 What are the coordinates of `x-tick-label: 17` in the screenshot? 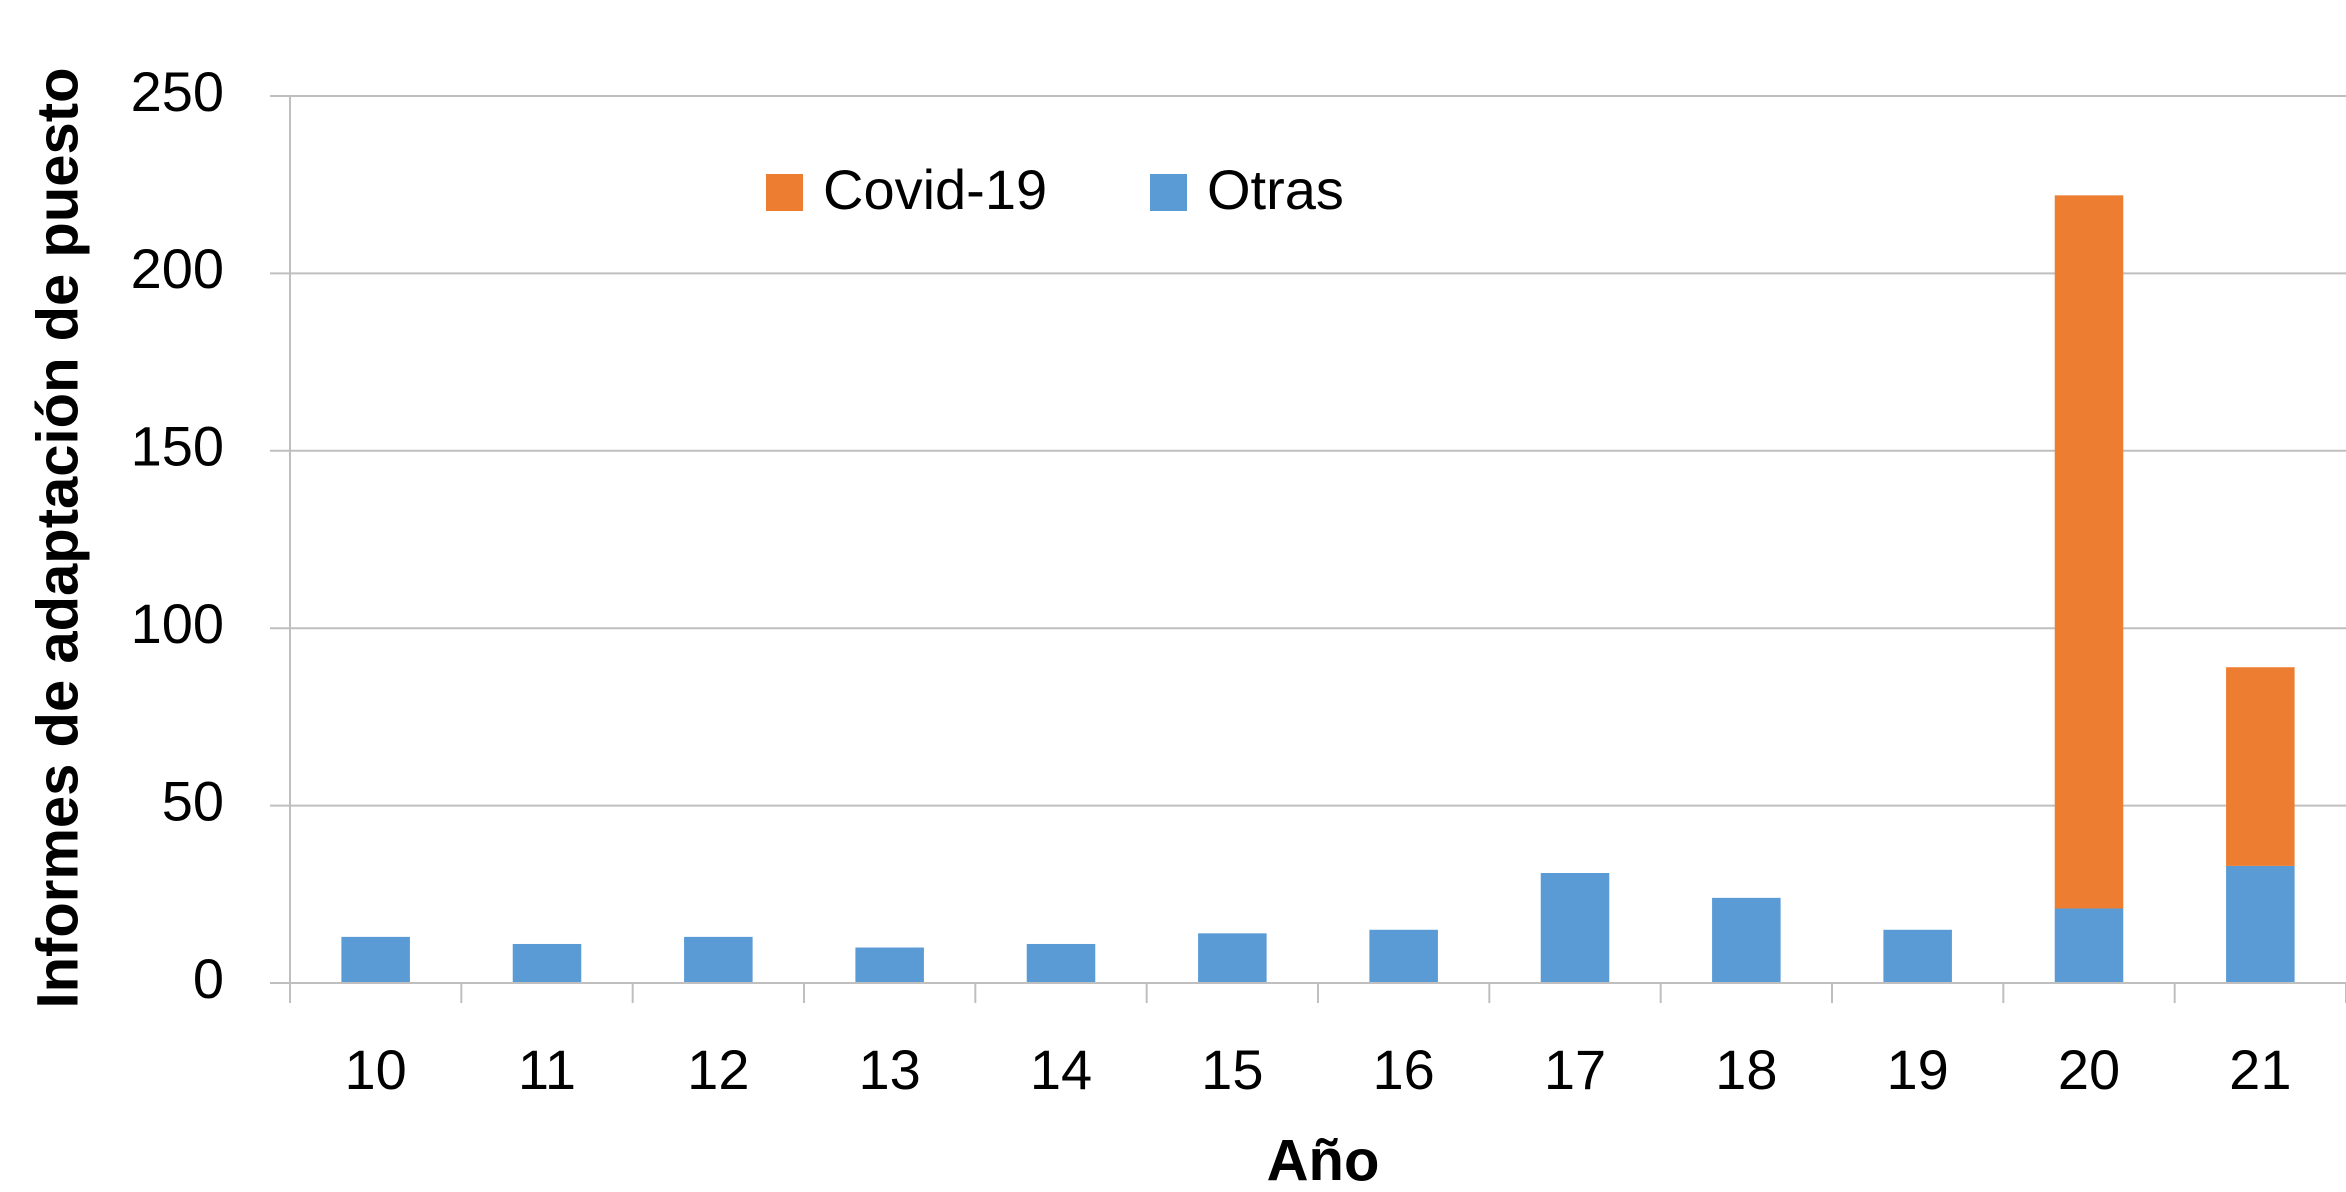 It's located at (1575, 1069).